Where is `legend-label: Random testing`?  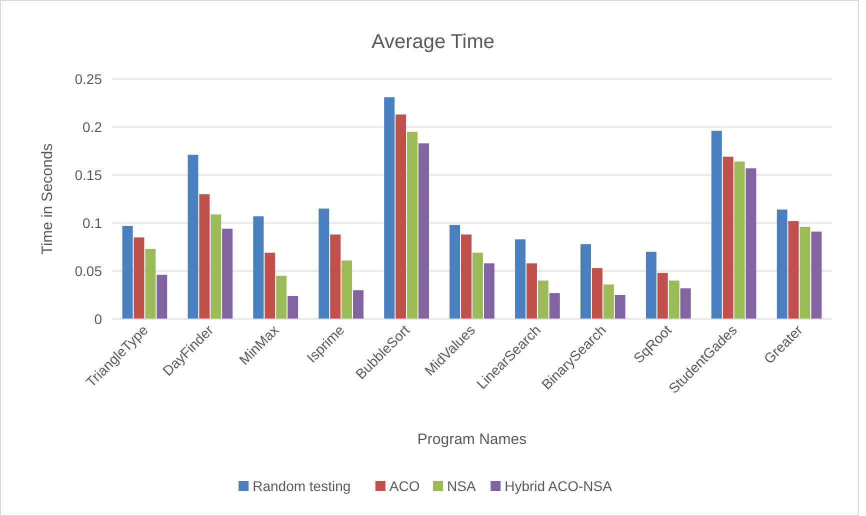 legend-label: Random testing is located at coordinates (301, 486).